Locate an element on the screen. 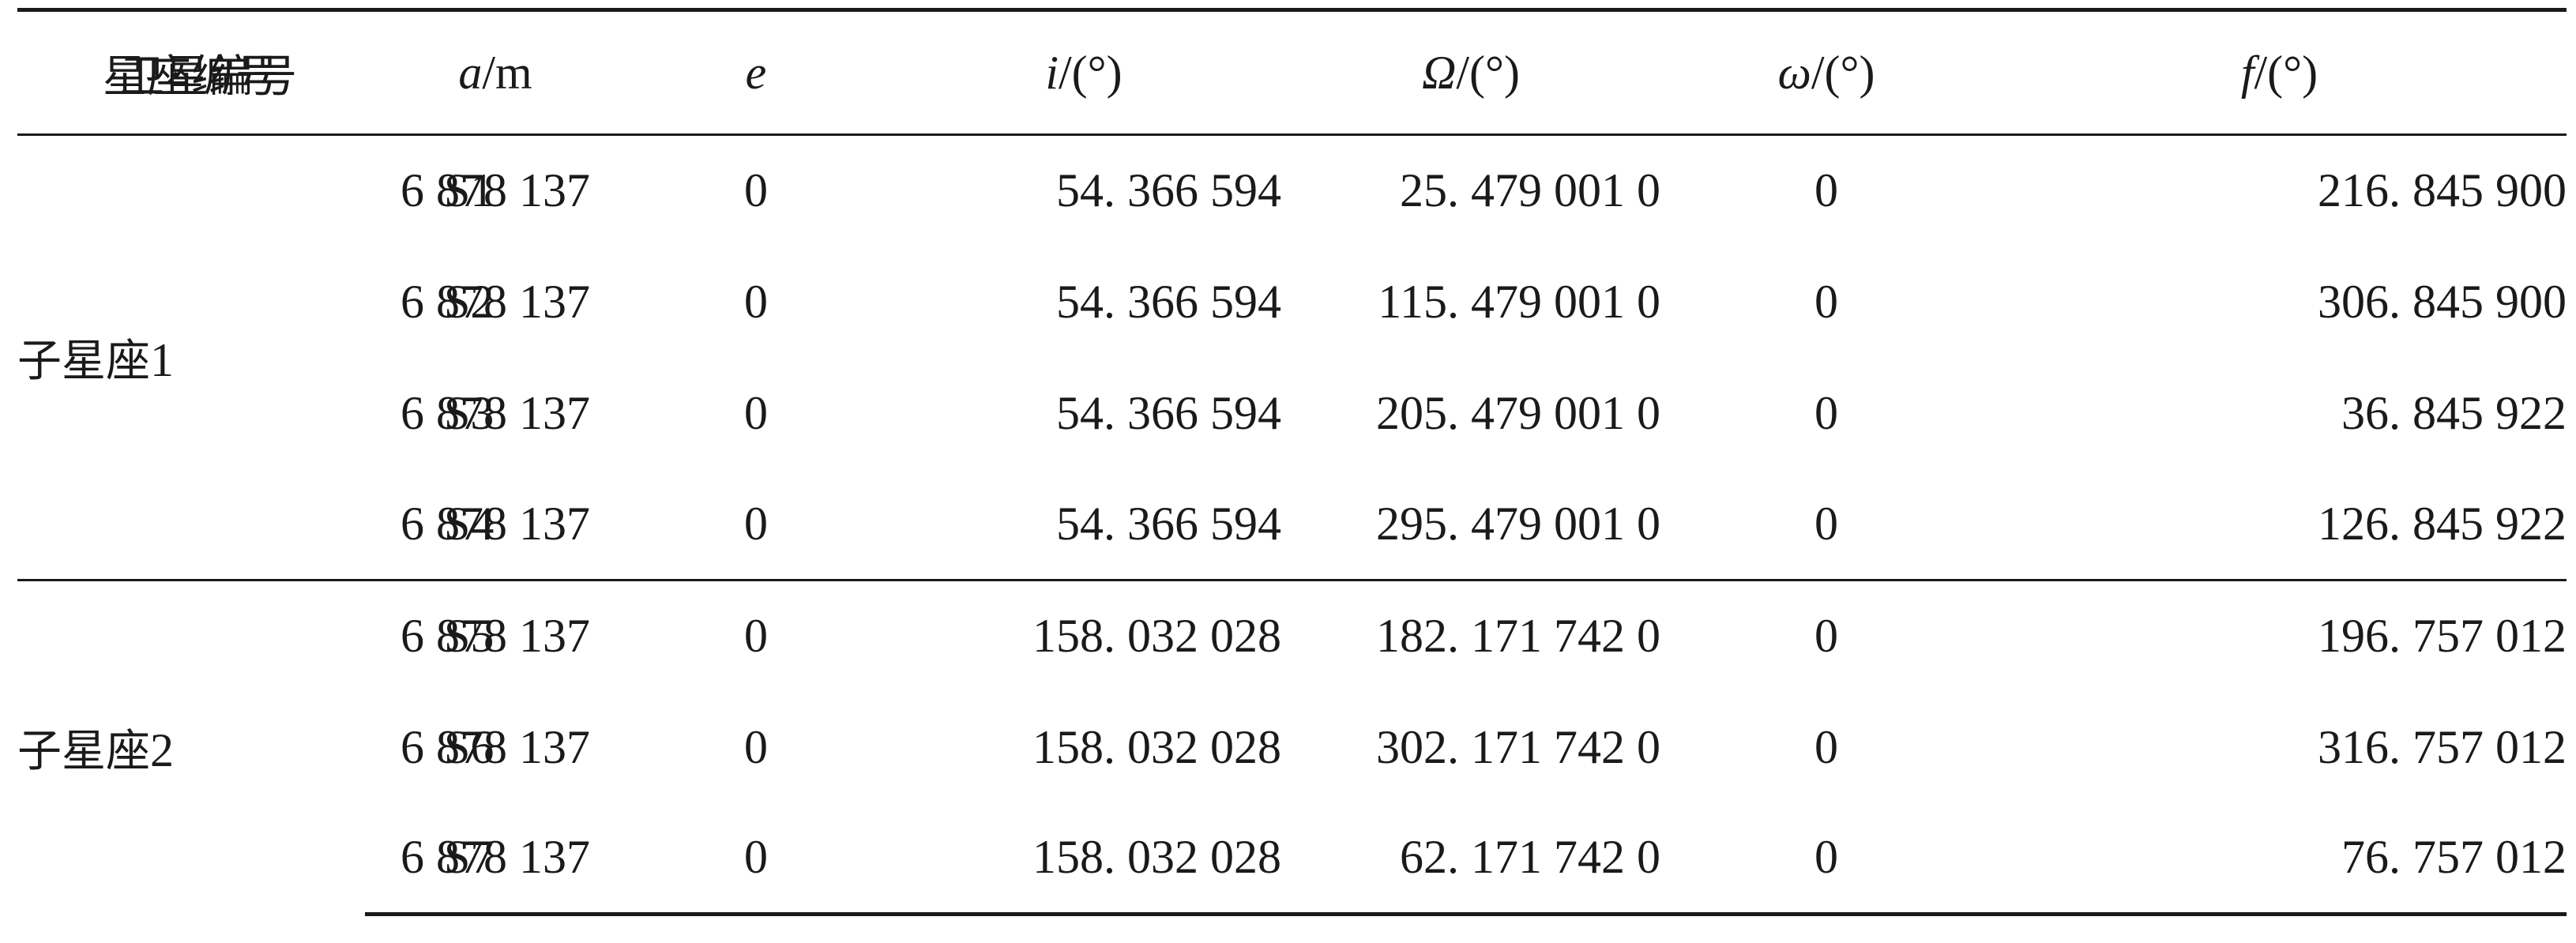 This screenshot has height=943, width=2576. header-omega-symbol: ω is located at coordinates (1794, 72).